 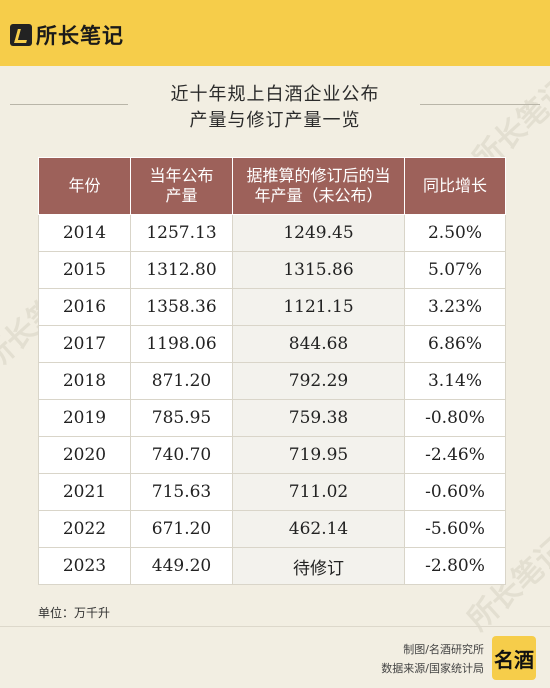 What do you see at coordinates (318, 492) in the screenshot?
I see `cell-revised-output: 711.02` at bounding box center [318, 492].